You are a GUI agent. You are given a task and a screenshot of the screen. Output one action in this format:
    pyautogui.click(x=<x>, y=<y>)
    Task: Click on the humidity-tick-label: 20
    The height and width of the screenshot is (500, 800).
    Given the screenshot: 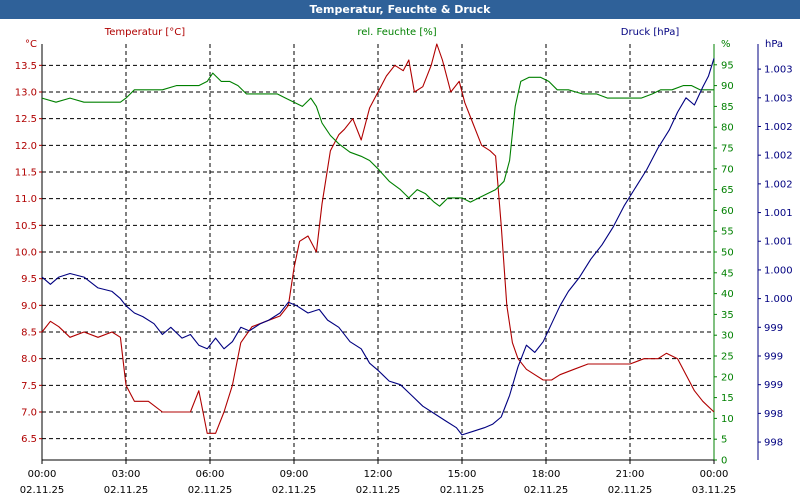 What is the action you would take?
    pyautogui.click(x=727, y=377)
    